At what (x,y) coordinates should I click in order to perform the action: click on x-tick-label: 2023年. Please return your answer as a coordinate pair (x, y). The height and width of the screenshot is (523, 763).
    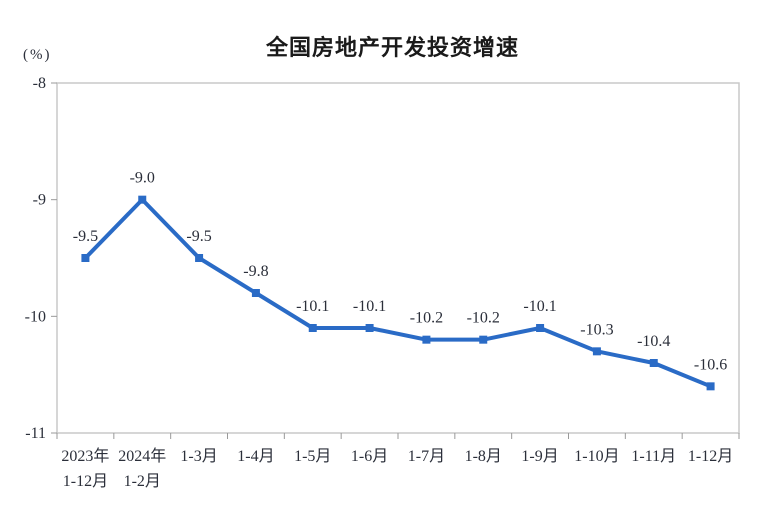
    Looking at the image, I should click on (85, 456).